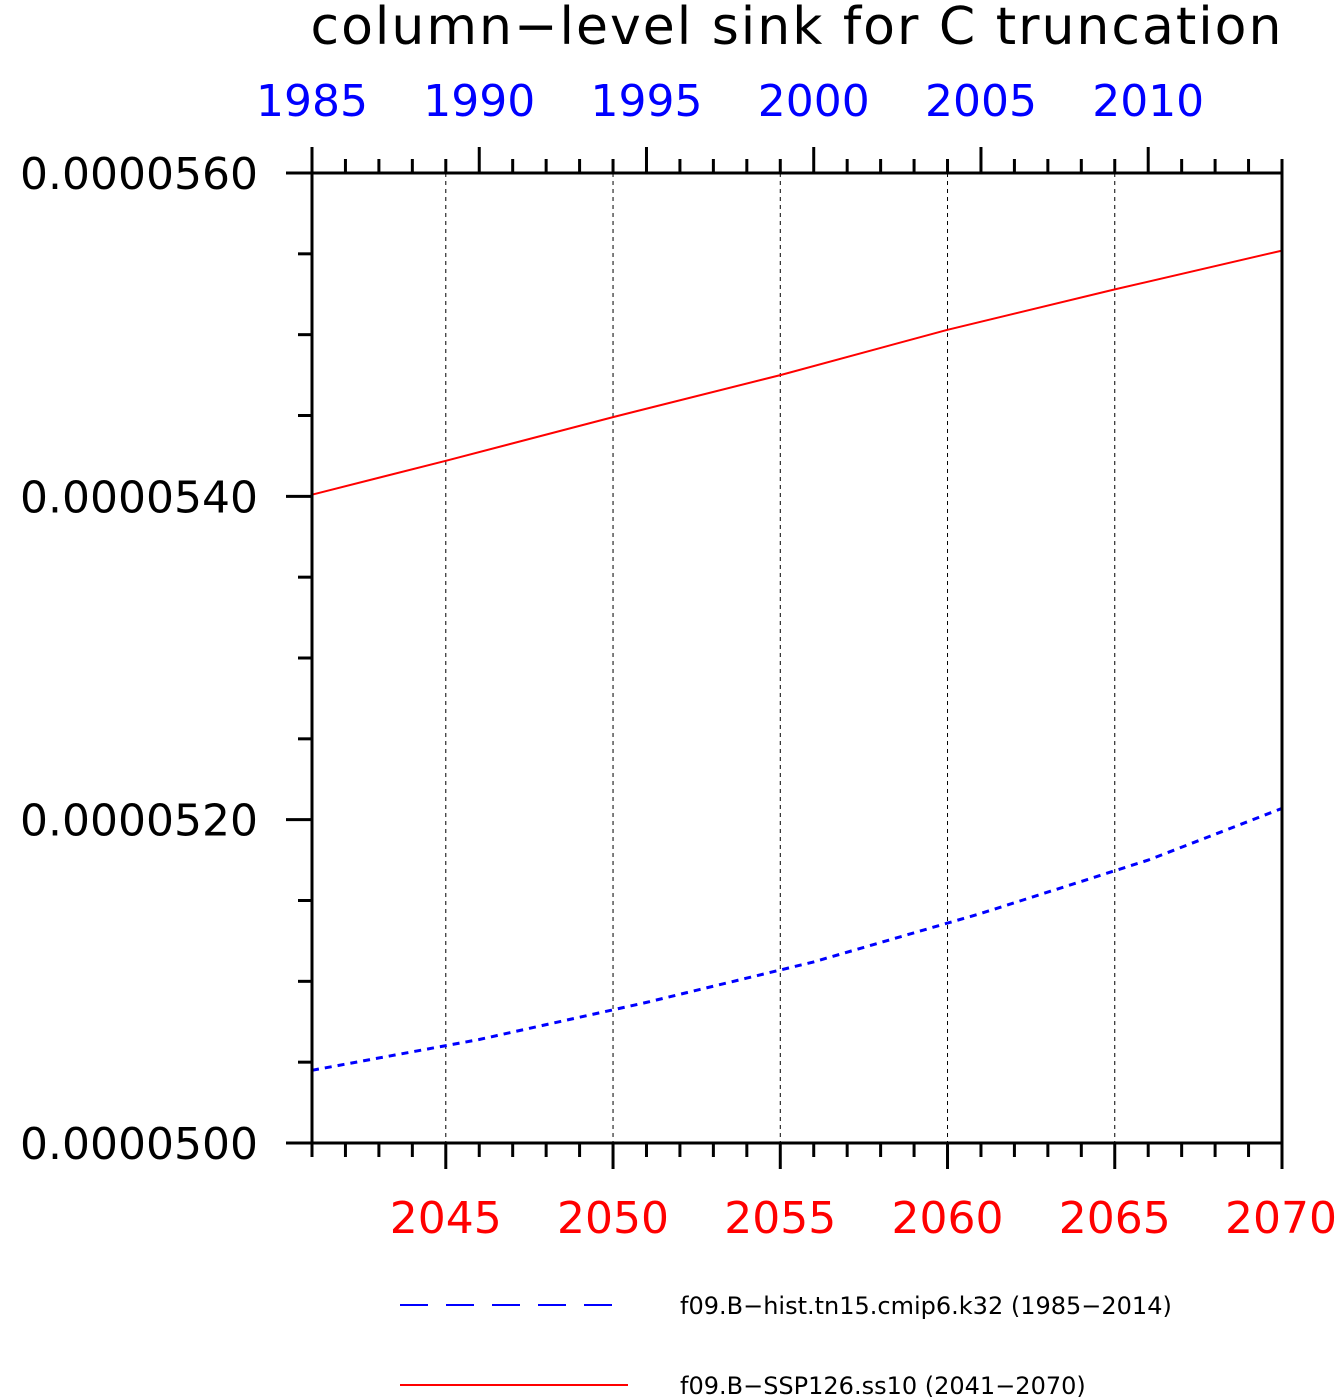  I want to click on top-tick-label-3: 2000, so click(814, 101).